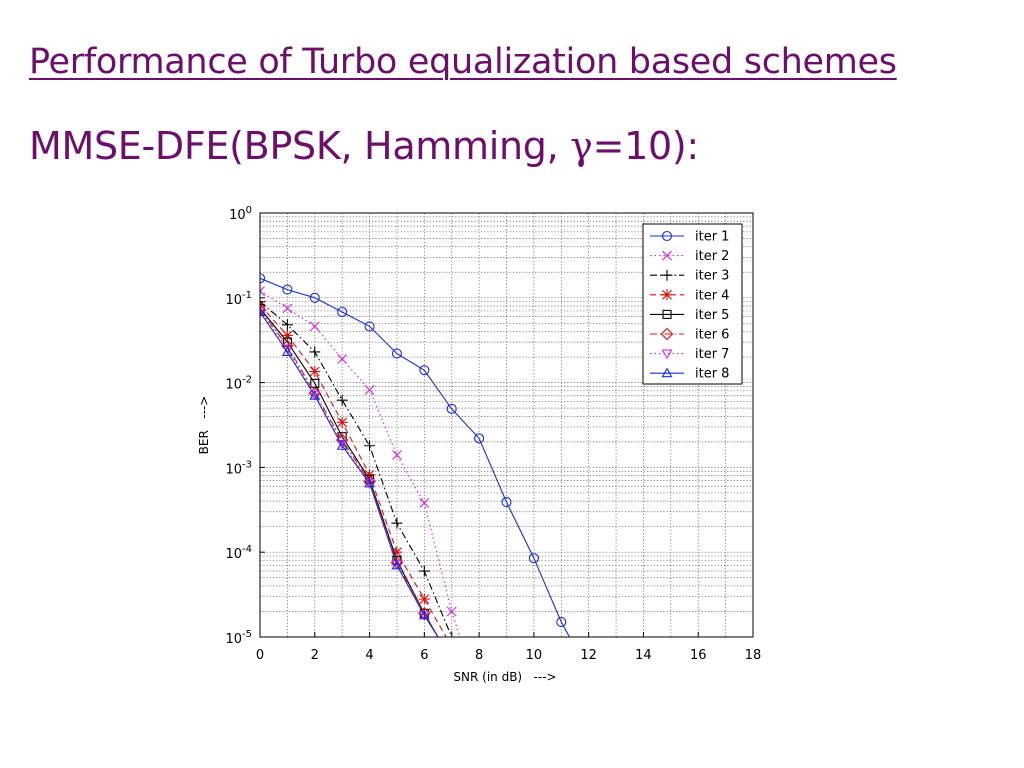 The image size is (1024, 768). Describe the element at coordinates (712, 354) in the screenshot. I see `legend-label: iter 7` at that location.